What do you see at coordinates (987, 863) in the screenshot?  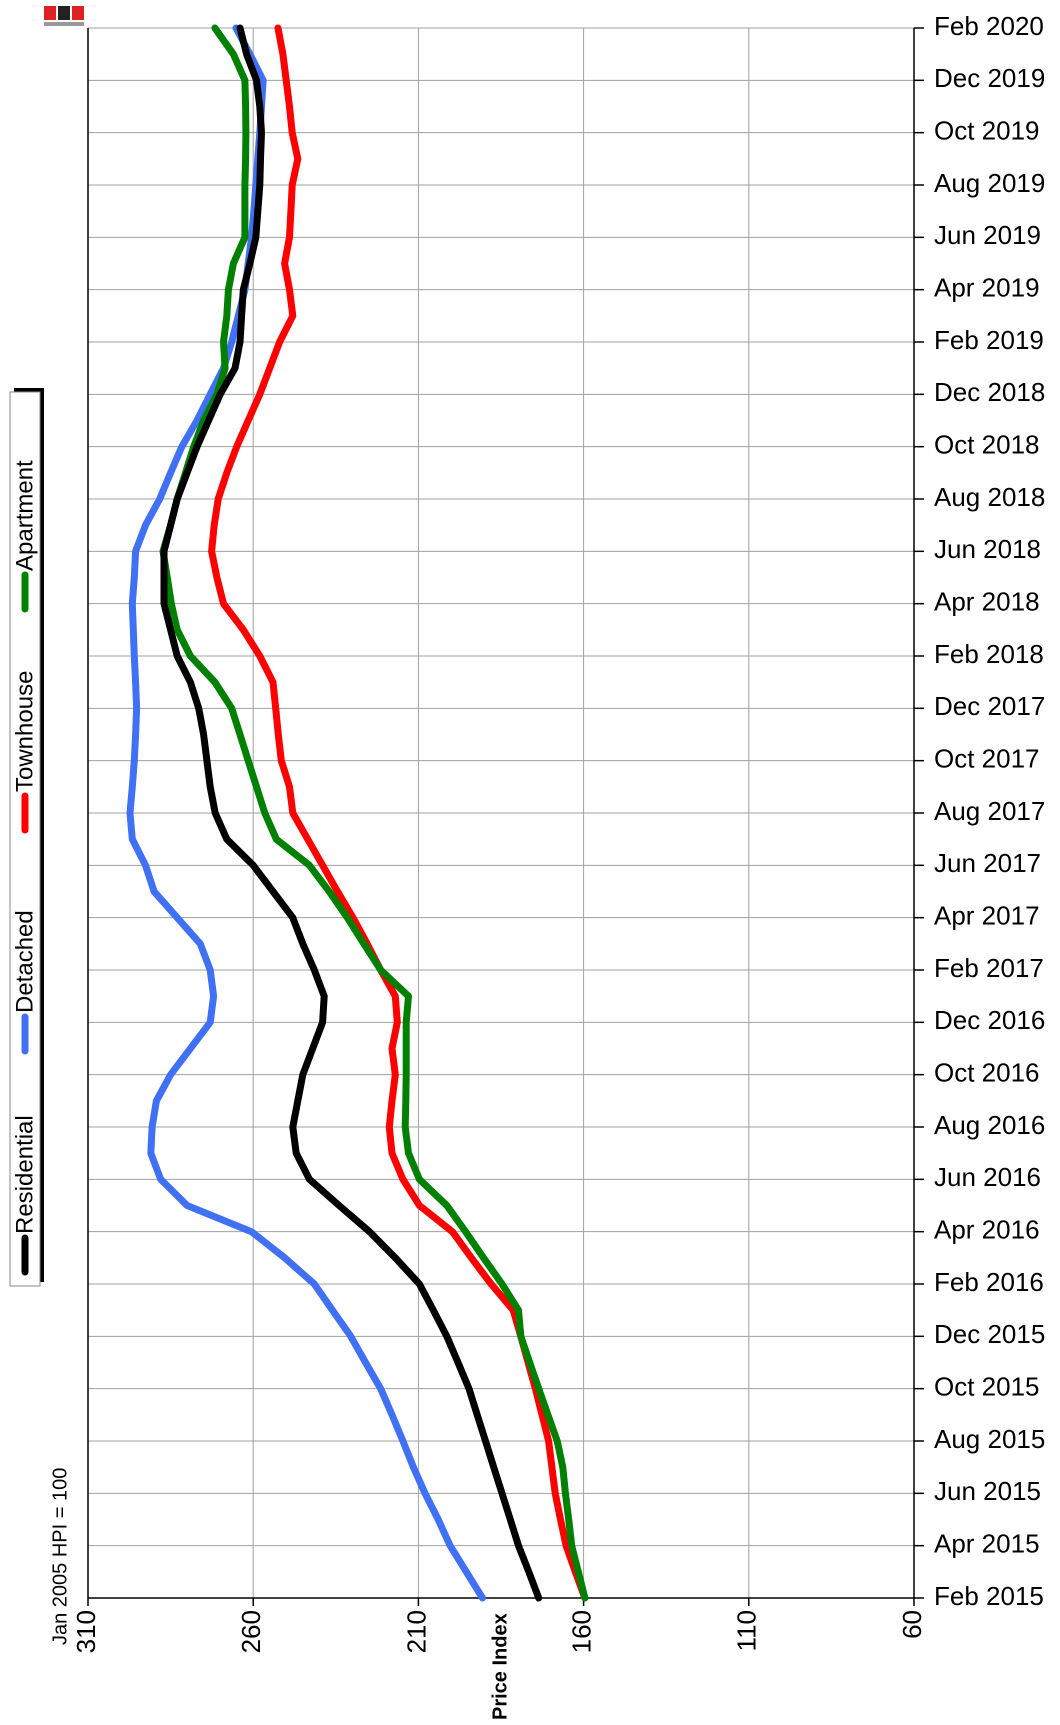 I see `y-tick-label: Jun 2017` at bounding box center [987, 863].